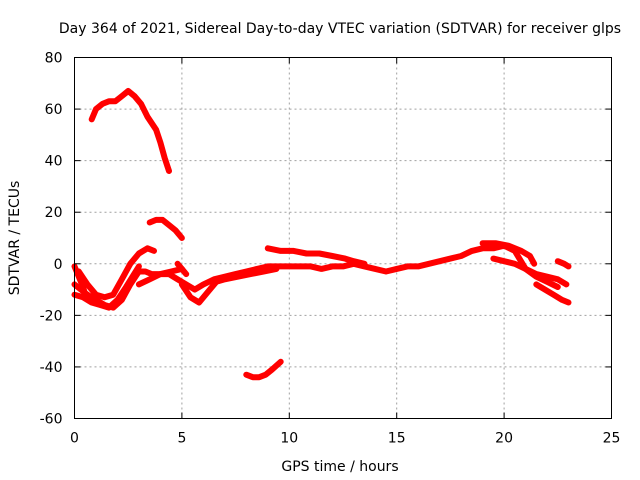  What do you see at coordinates (504, 439) in the screenshot?
I see `x-tick-label: 20` at bounding box center [504, 439].